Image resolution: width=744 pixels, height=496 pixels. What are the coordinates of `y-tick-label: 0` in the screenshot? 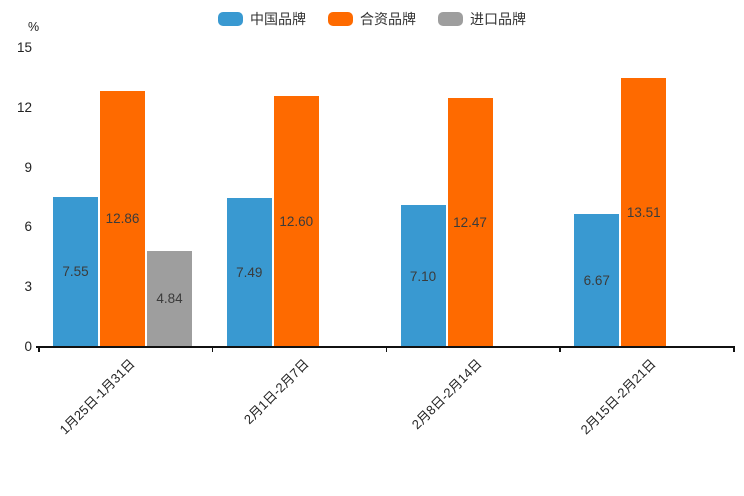 It's located at (28, 346).